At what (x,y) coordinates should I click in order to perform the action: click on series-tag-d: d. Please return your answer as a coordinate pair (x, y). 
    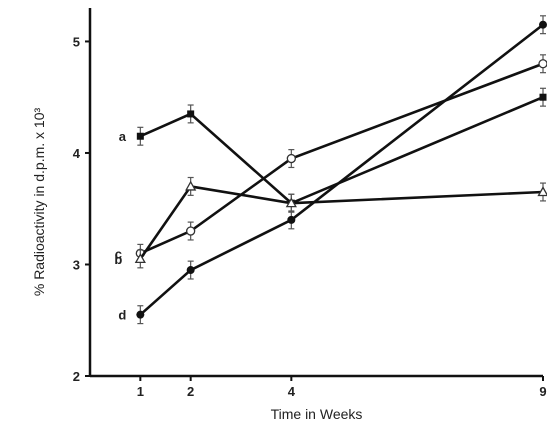
    Looking at the image, I should click on (122, 315).